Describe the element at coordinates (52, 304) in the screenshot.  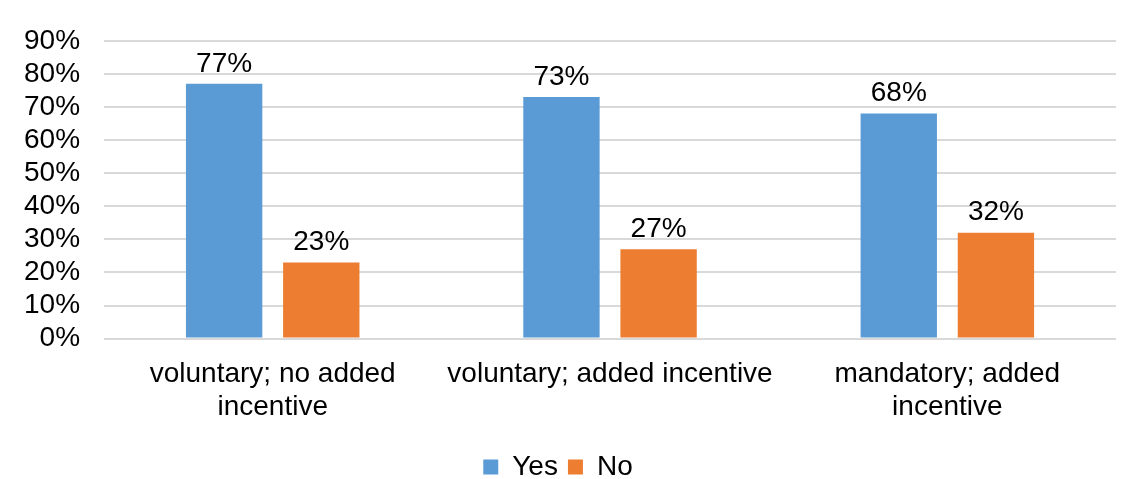
I see `y-tick-label: 10%` at that location.